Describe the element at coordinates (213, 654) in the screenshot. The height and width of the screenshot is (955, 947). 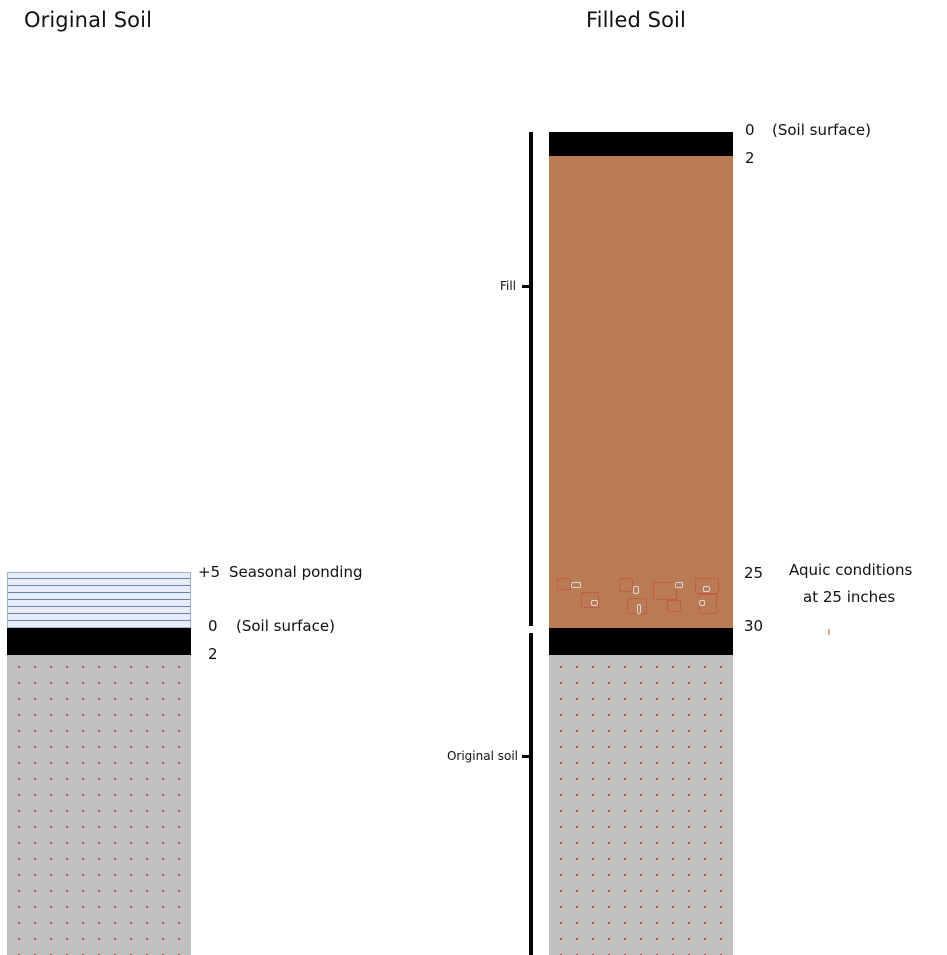
I see `left-depth-2: 2` at that location.